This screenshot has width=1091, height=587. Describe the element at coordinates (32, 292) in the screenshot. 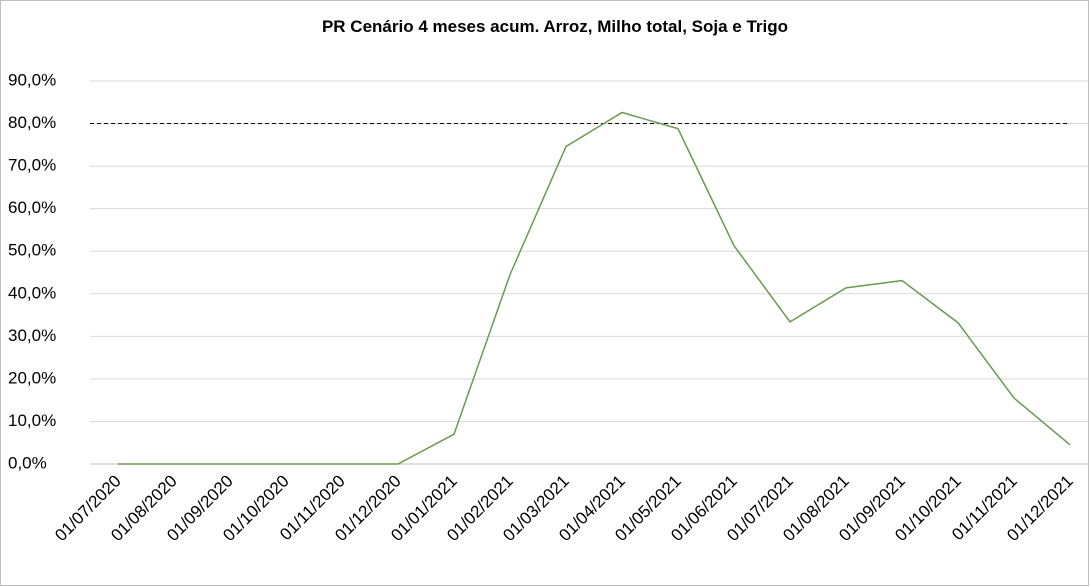

I see `y-tick-label: 40,0%` at that location.